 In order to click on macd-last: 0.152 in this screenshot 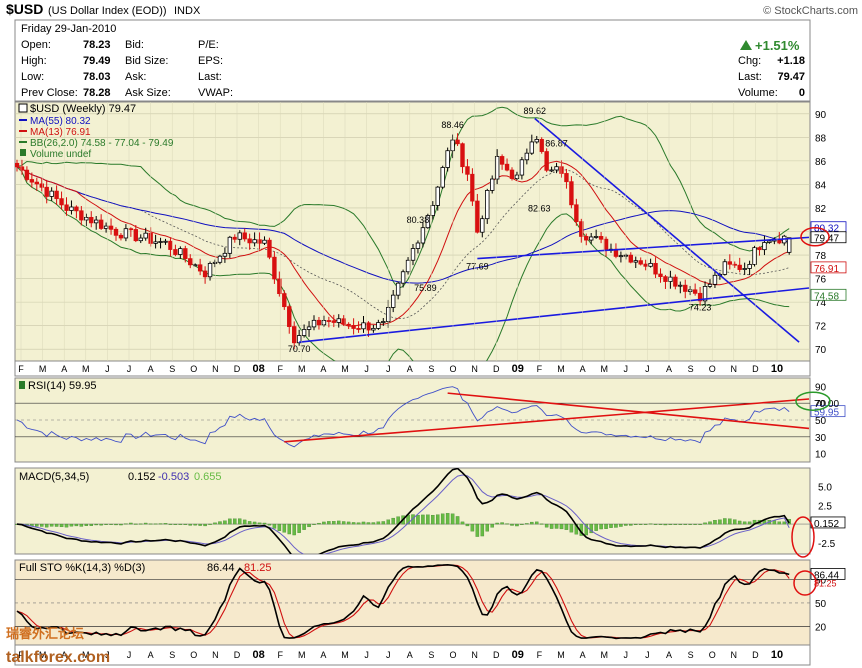, I will do `click(826, 524)`.